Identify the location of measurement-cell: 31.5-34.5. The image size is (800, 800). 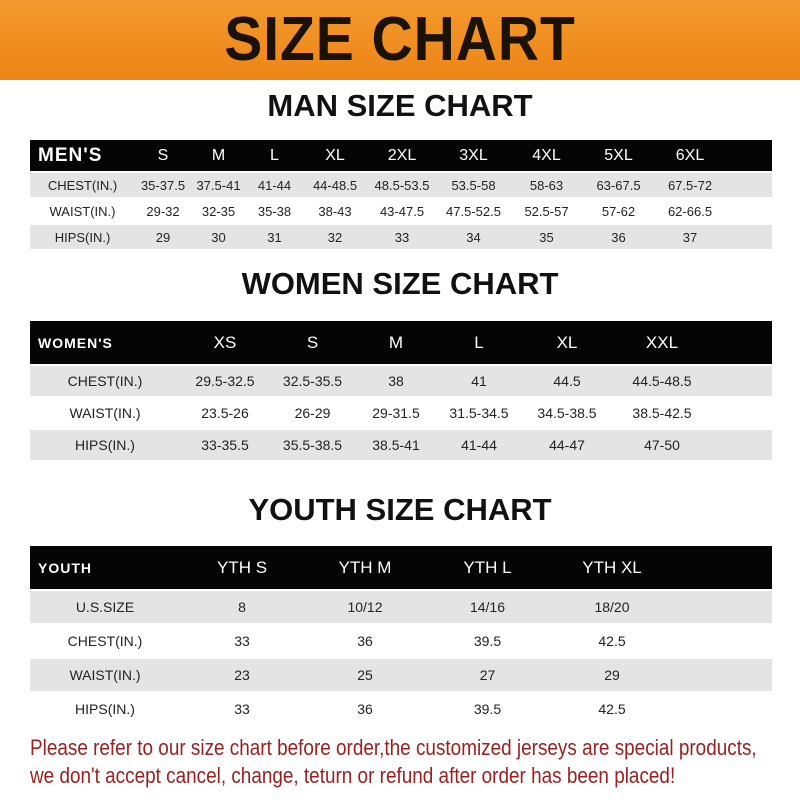
(479, 413).